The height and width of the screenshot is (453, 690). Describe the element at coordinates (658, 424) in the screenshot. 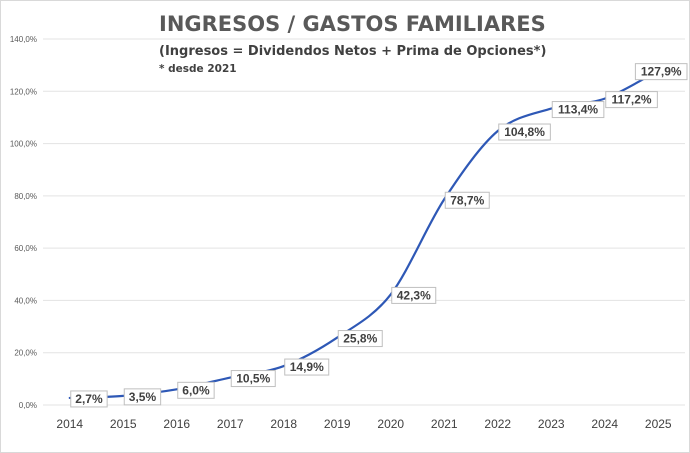

I see `x-tick-label: 2025` at that location.